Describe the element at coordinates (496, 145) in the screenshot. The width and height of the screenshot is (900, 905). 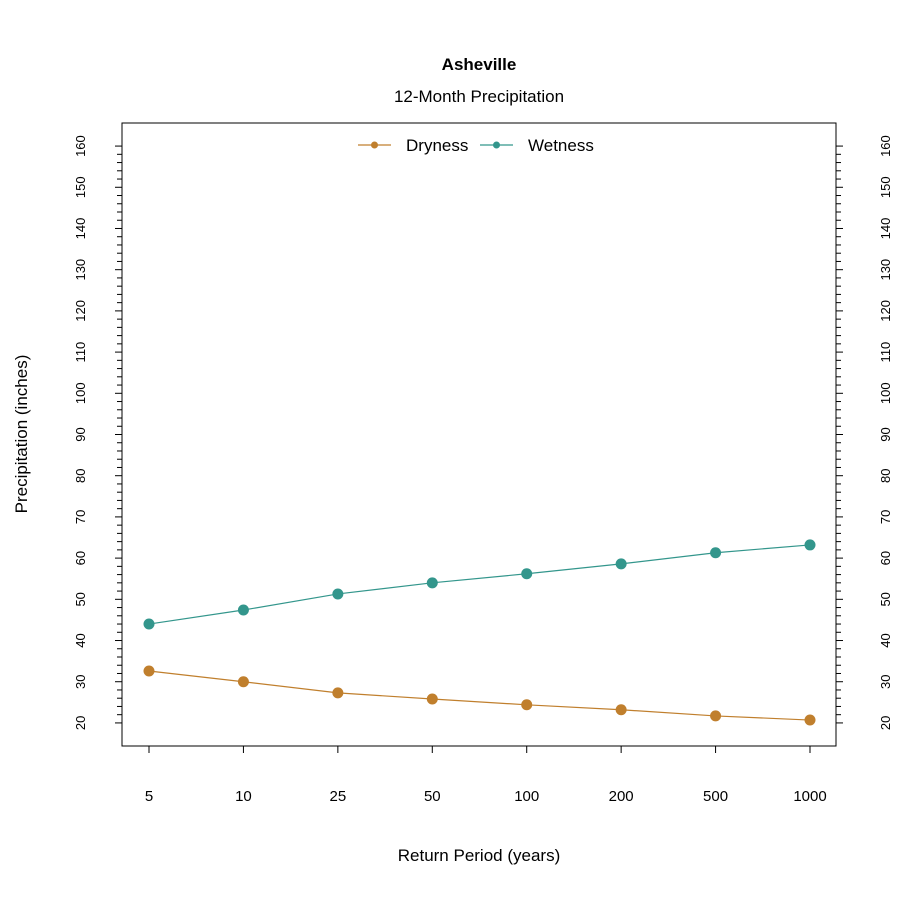
I see `legend-marker-wetness` at that location.